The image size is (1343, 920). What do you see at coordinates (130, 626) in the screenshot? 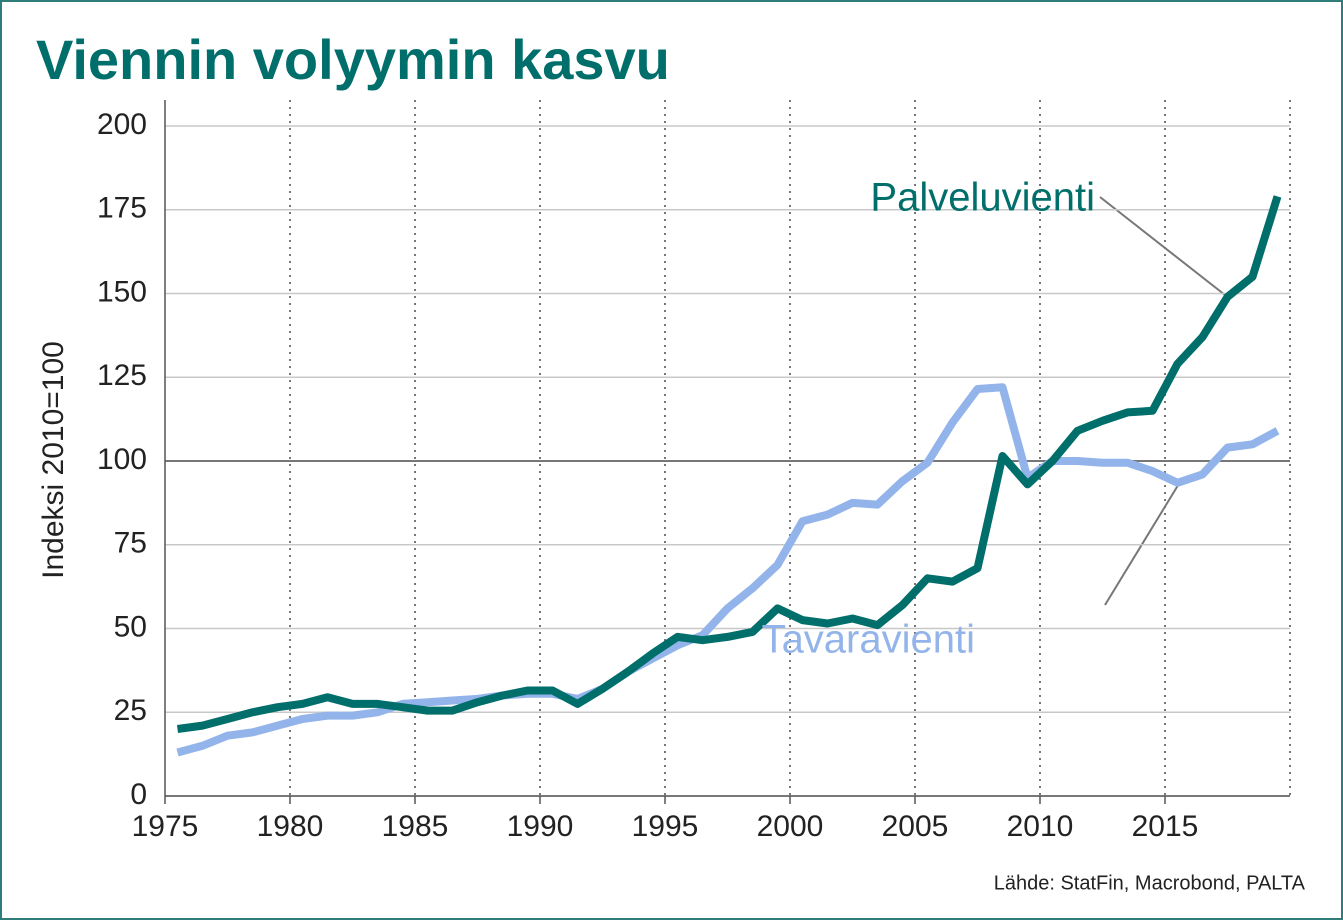
I see `y-tick-label: 50` at bounding box center [130, 626].